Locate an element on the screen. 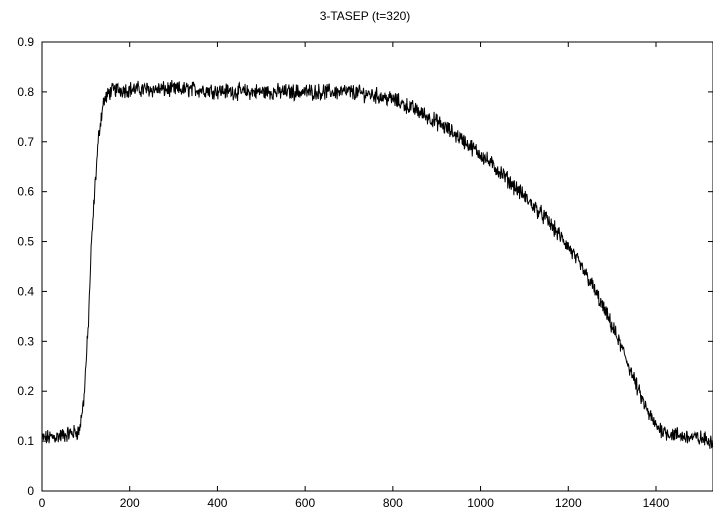 The height and width of the screenshot is (521, 713). x-tick-label: 1000 is located at coordinates (480, 503).